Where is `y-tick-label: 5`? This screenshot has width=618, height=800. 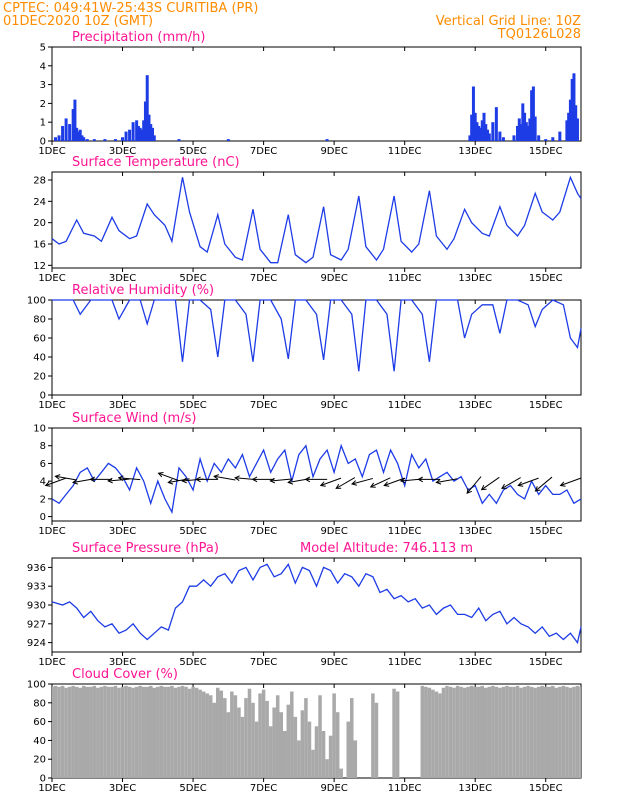 y-tick-label: 5 is located at coordinates (43, 48).